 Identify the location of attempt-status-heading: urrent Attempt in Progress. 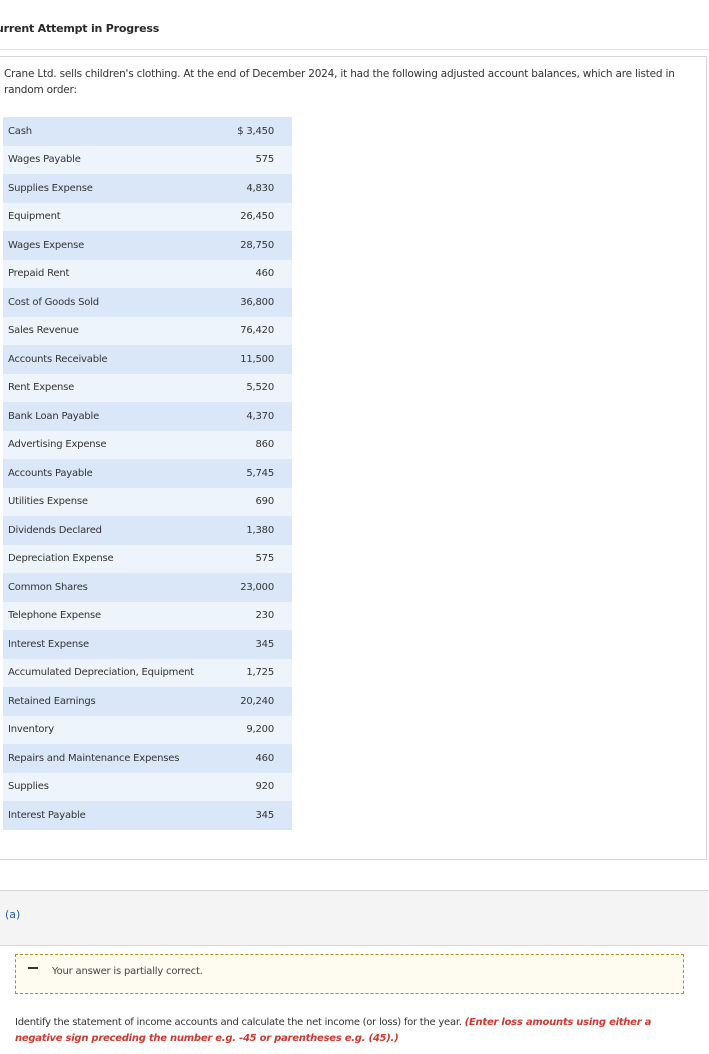
(80, 28).